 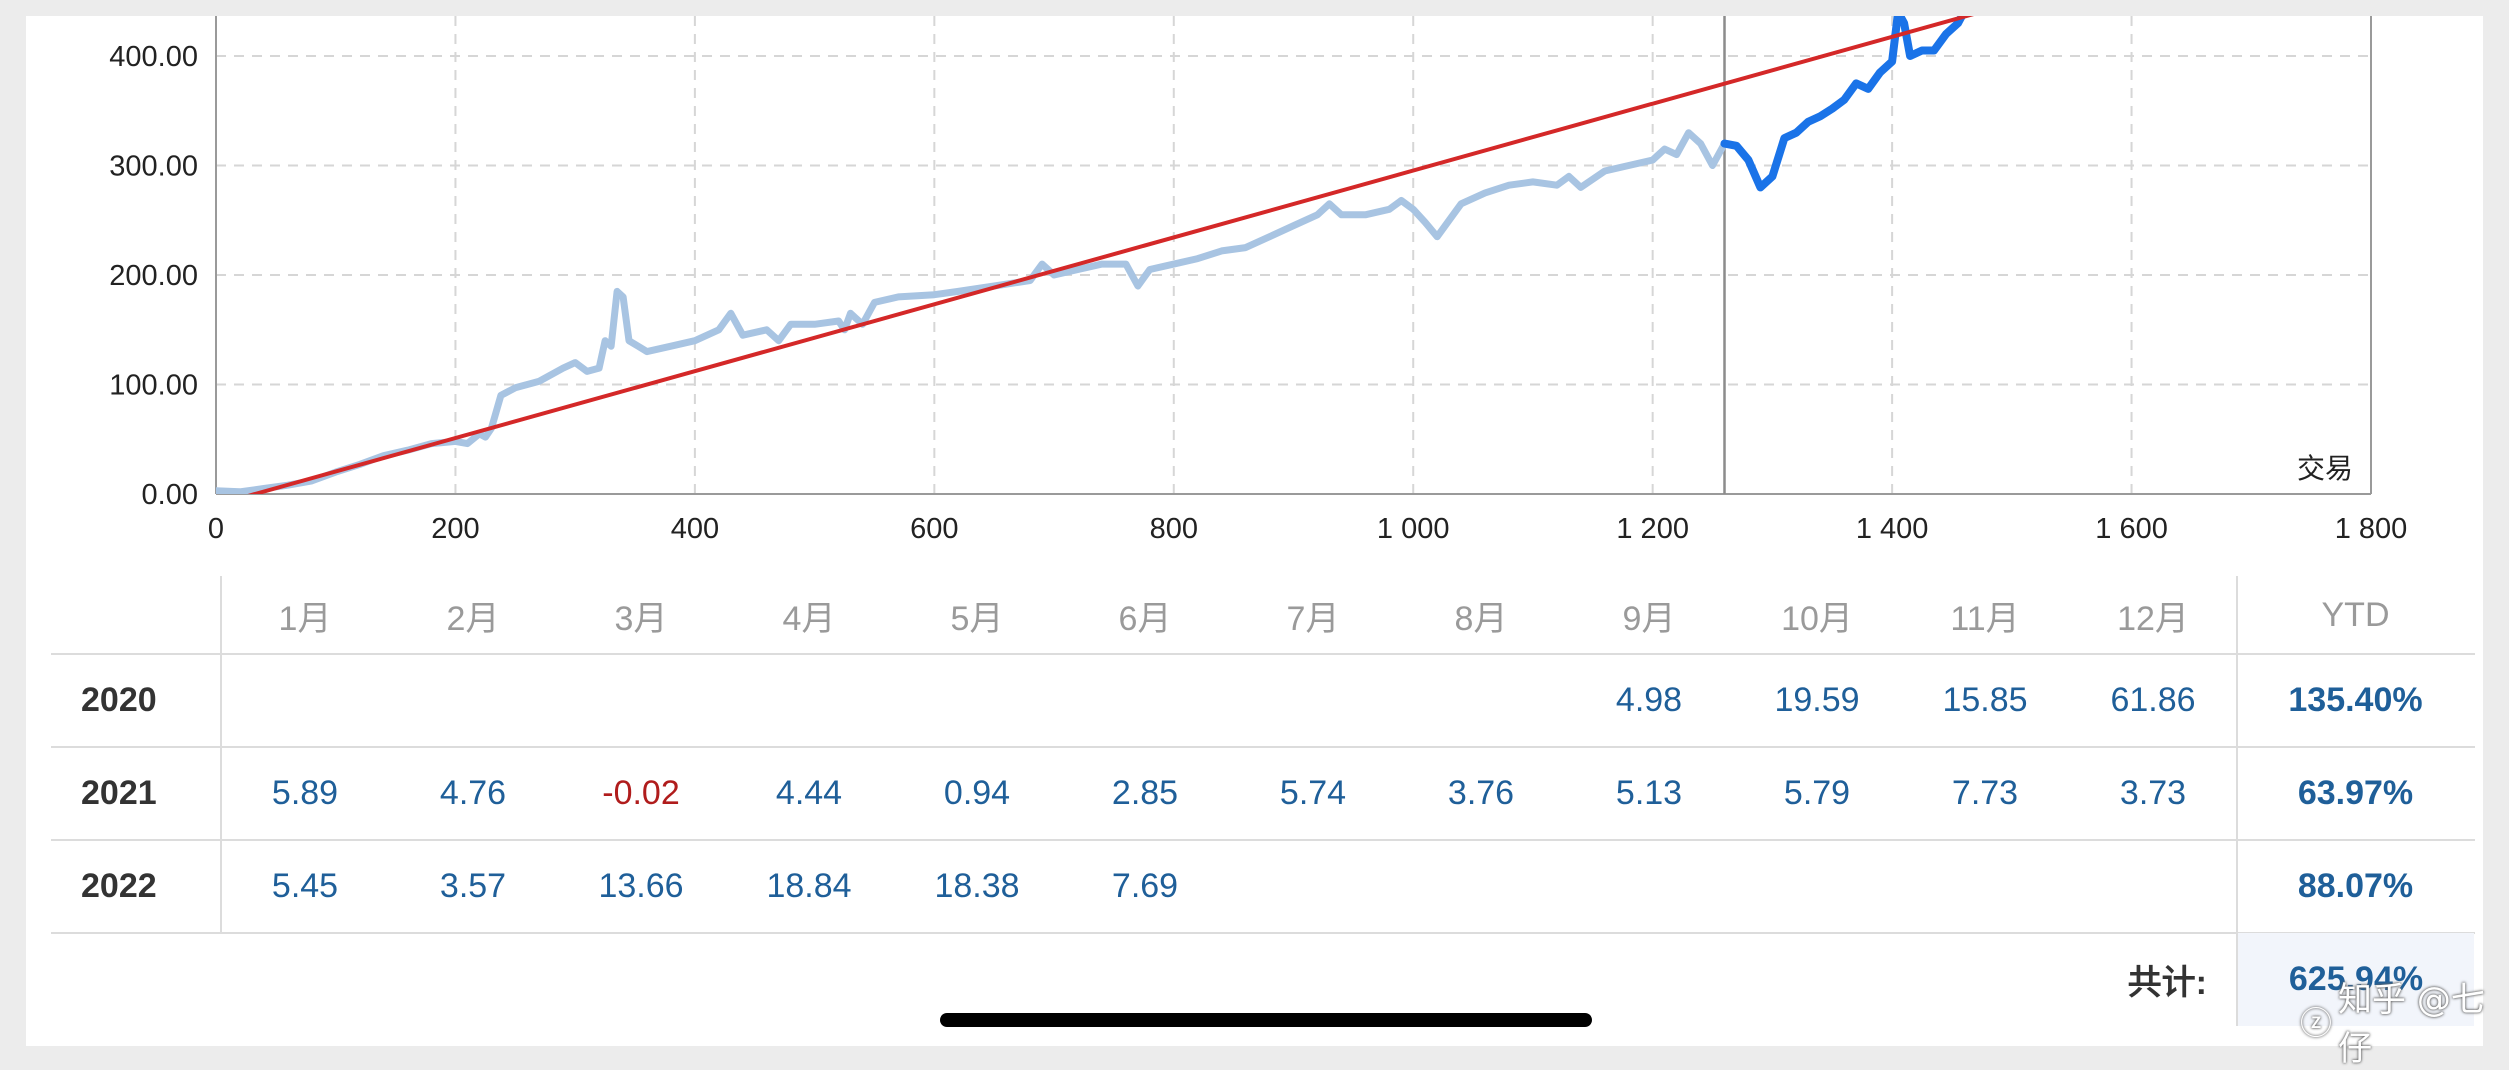 I want to click on x-tick-label: 1 800, so click(x=2371, y=529).